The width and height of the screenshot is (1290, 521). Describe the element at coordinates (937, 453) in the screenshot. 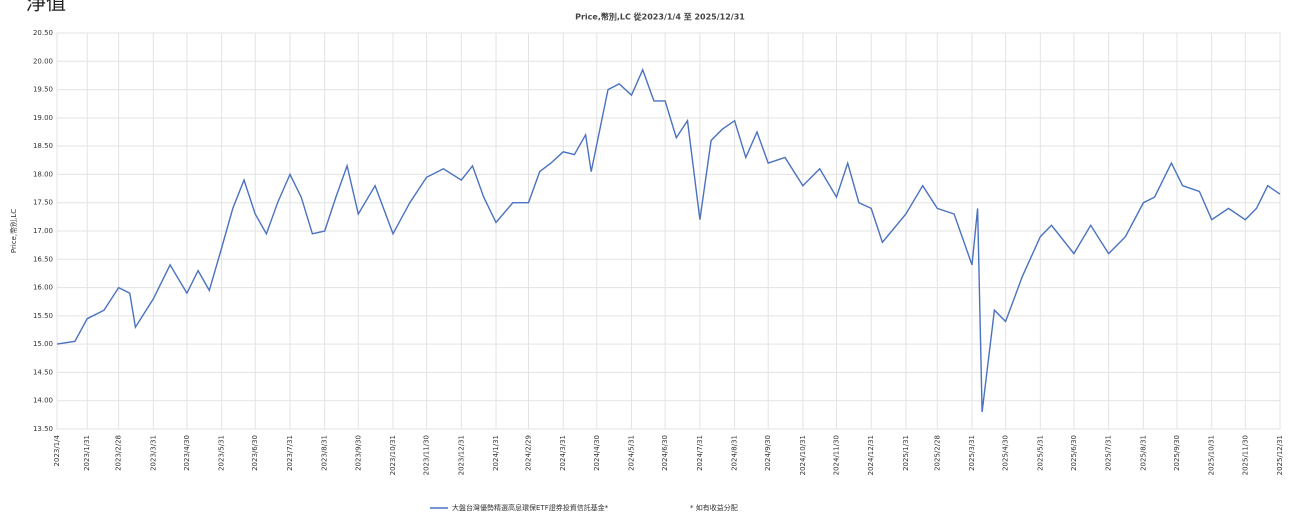

I see `x-tick-label: 2025/2/28` at that location.